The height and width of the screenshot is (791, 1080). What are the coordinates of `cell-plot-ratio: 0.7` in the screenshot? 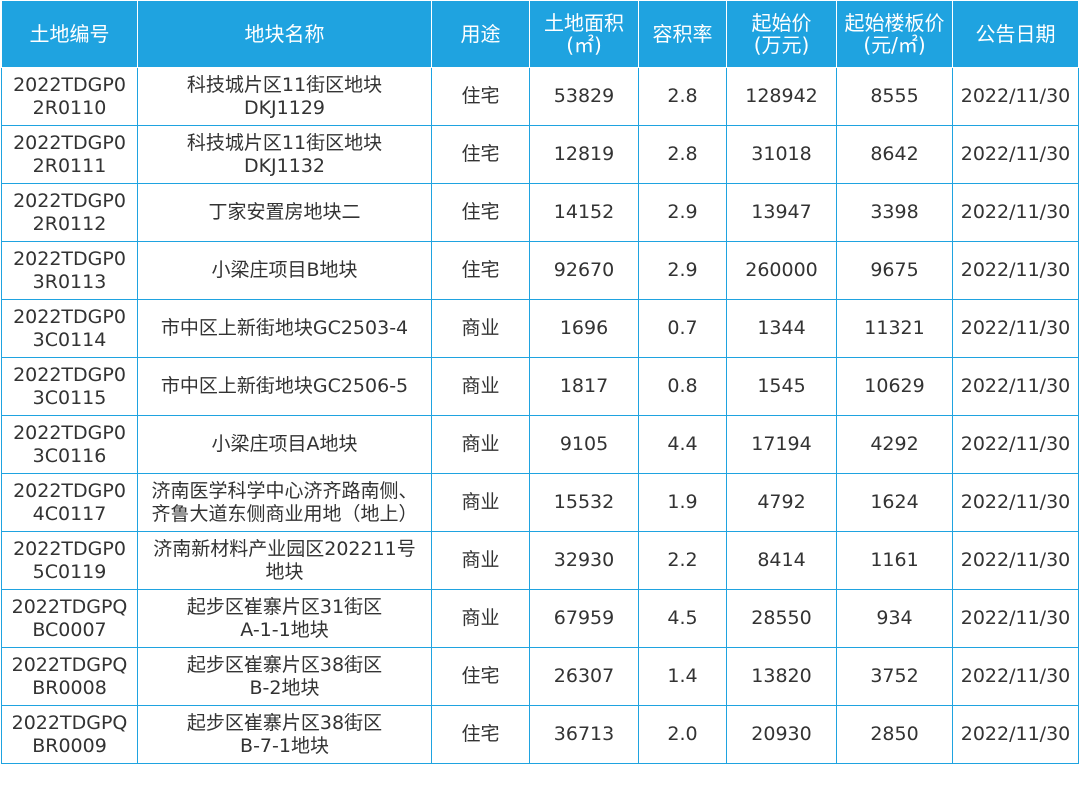 It's located at (682, 328).